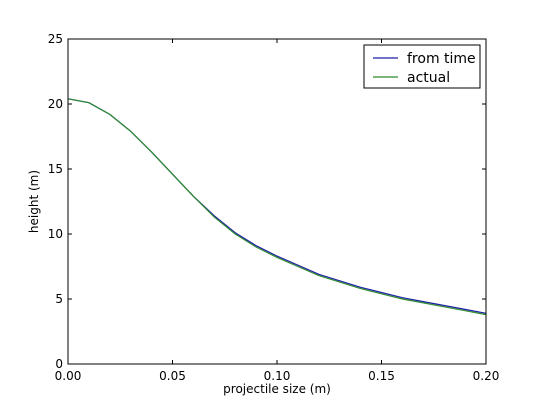 The width and height of the screenshot is (540, 405). I want to click on y-tick-label: 15, so click(55, 169).